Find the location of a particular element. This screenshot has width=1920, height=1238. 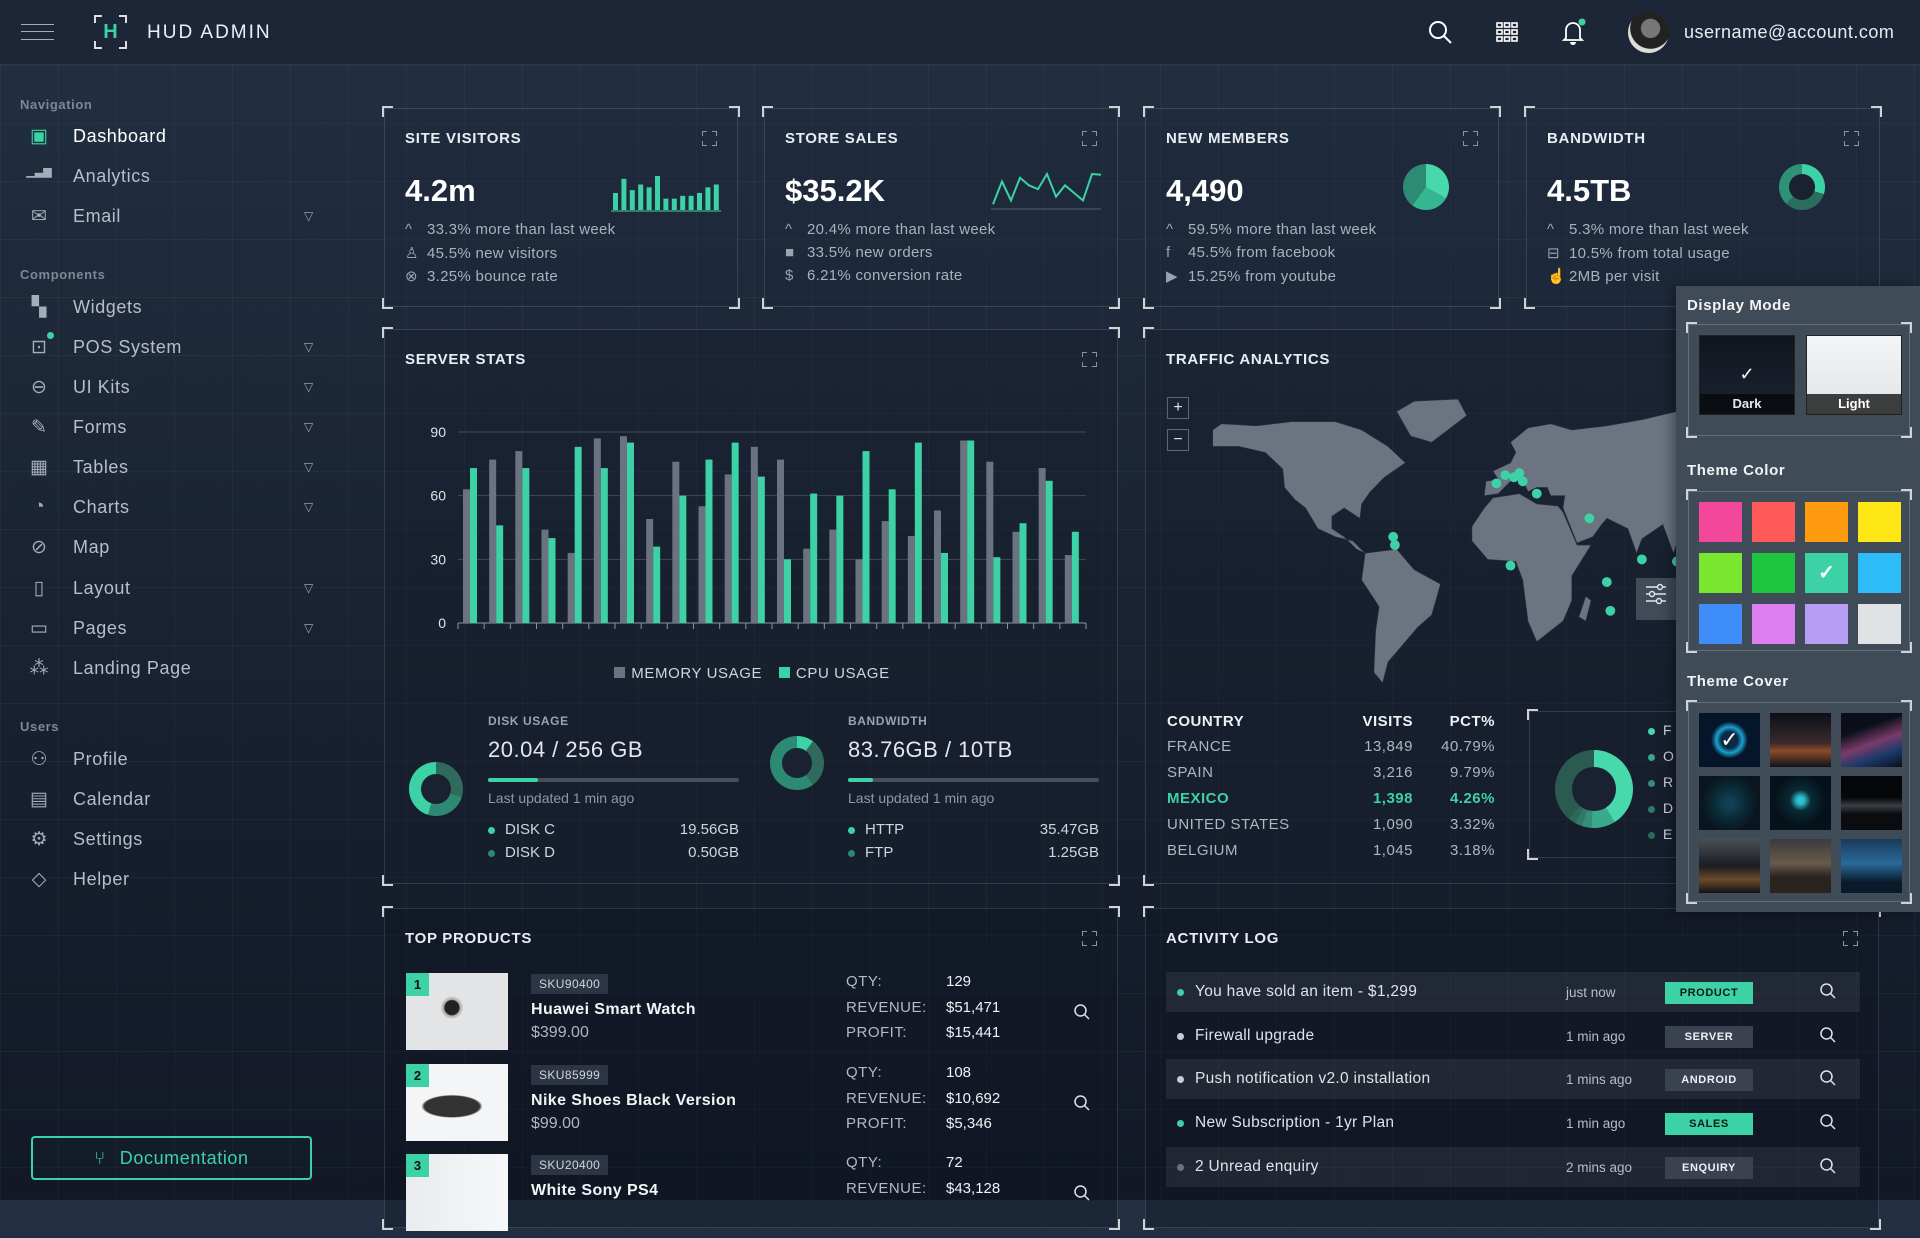

activity-row: Firewall upgrade 1 min ago SERVER is located at coordinates (1513, 1036).